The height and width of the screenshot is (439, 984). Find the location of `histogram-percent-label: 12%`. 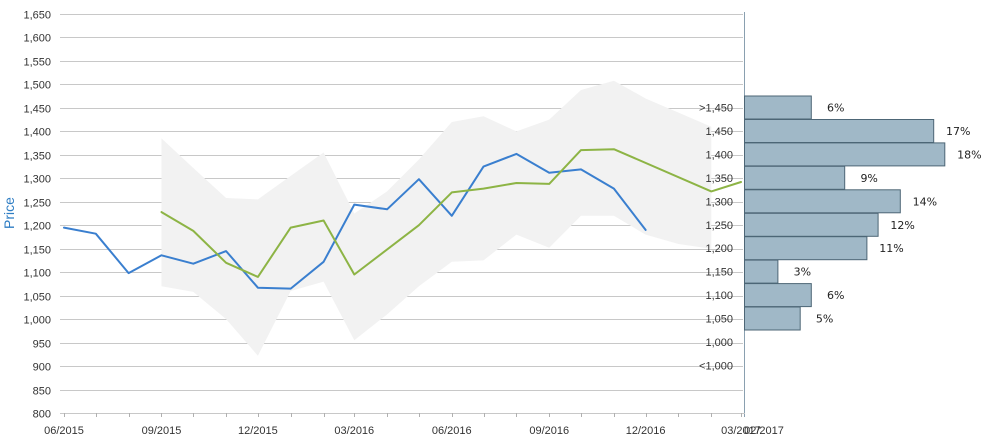

histogram-percent-label: 12% is located at coordinates (902, 225).